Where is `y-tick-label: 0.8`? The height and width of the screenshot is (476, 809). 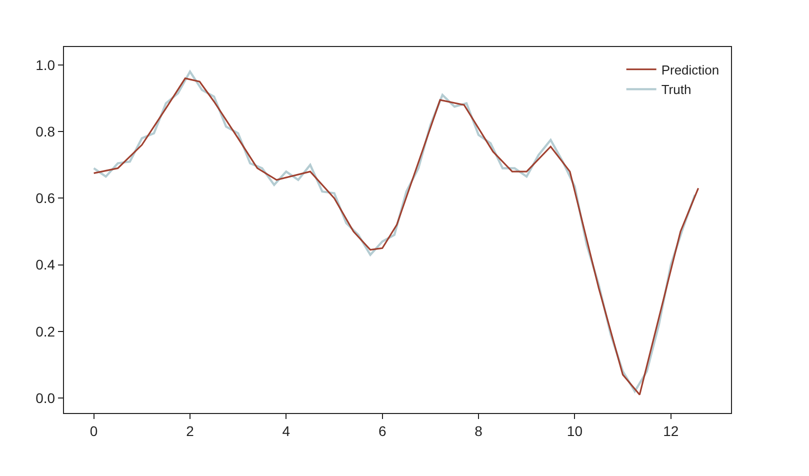
y-tick-label: 0.8 is located at coordinates (46, 131).